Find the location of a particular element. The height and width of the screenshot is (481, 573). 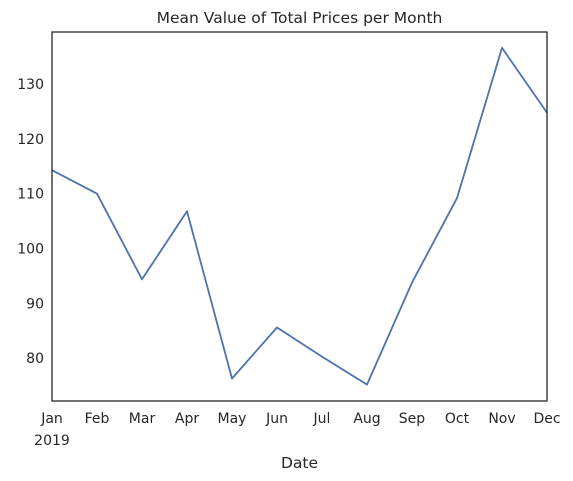

chart-title: Mean Value of Total Prices per Month is located at coordinates (300, 18).